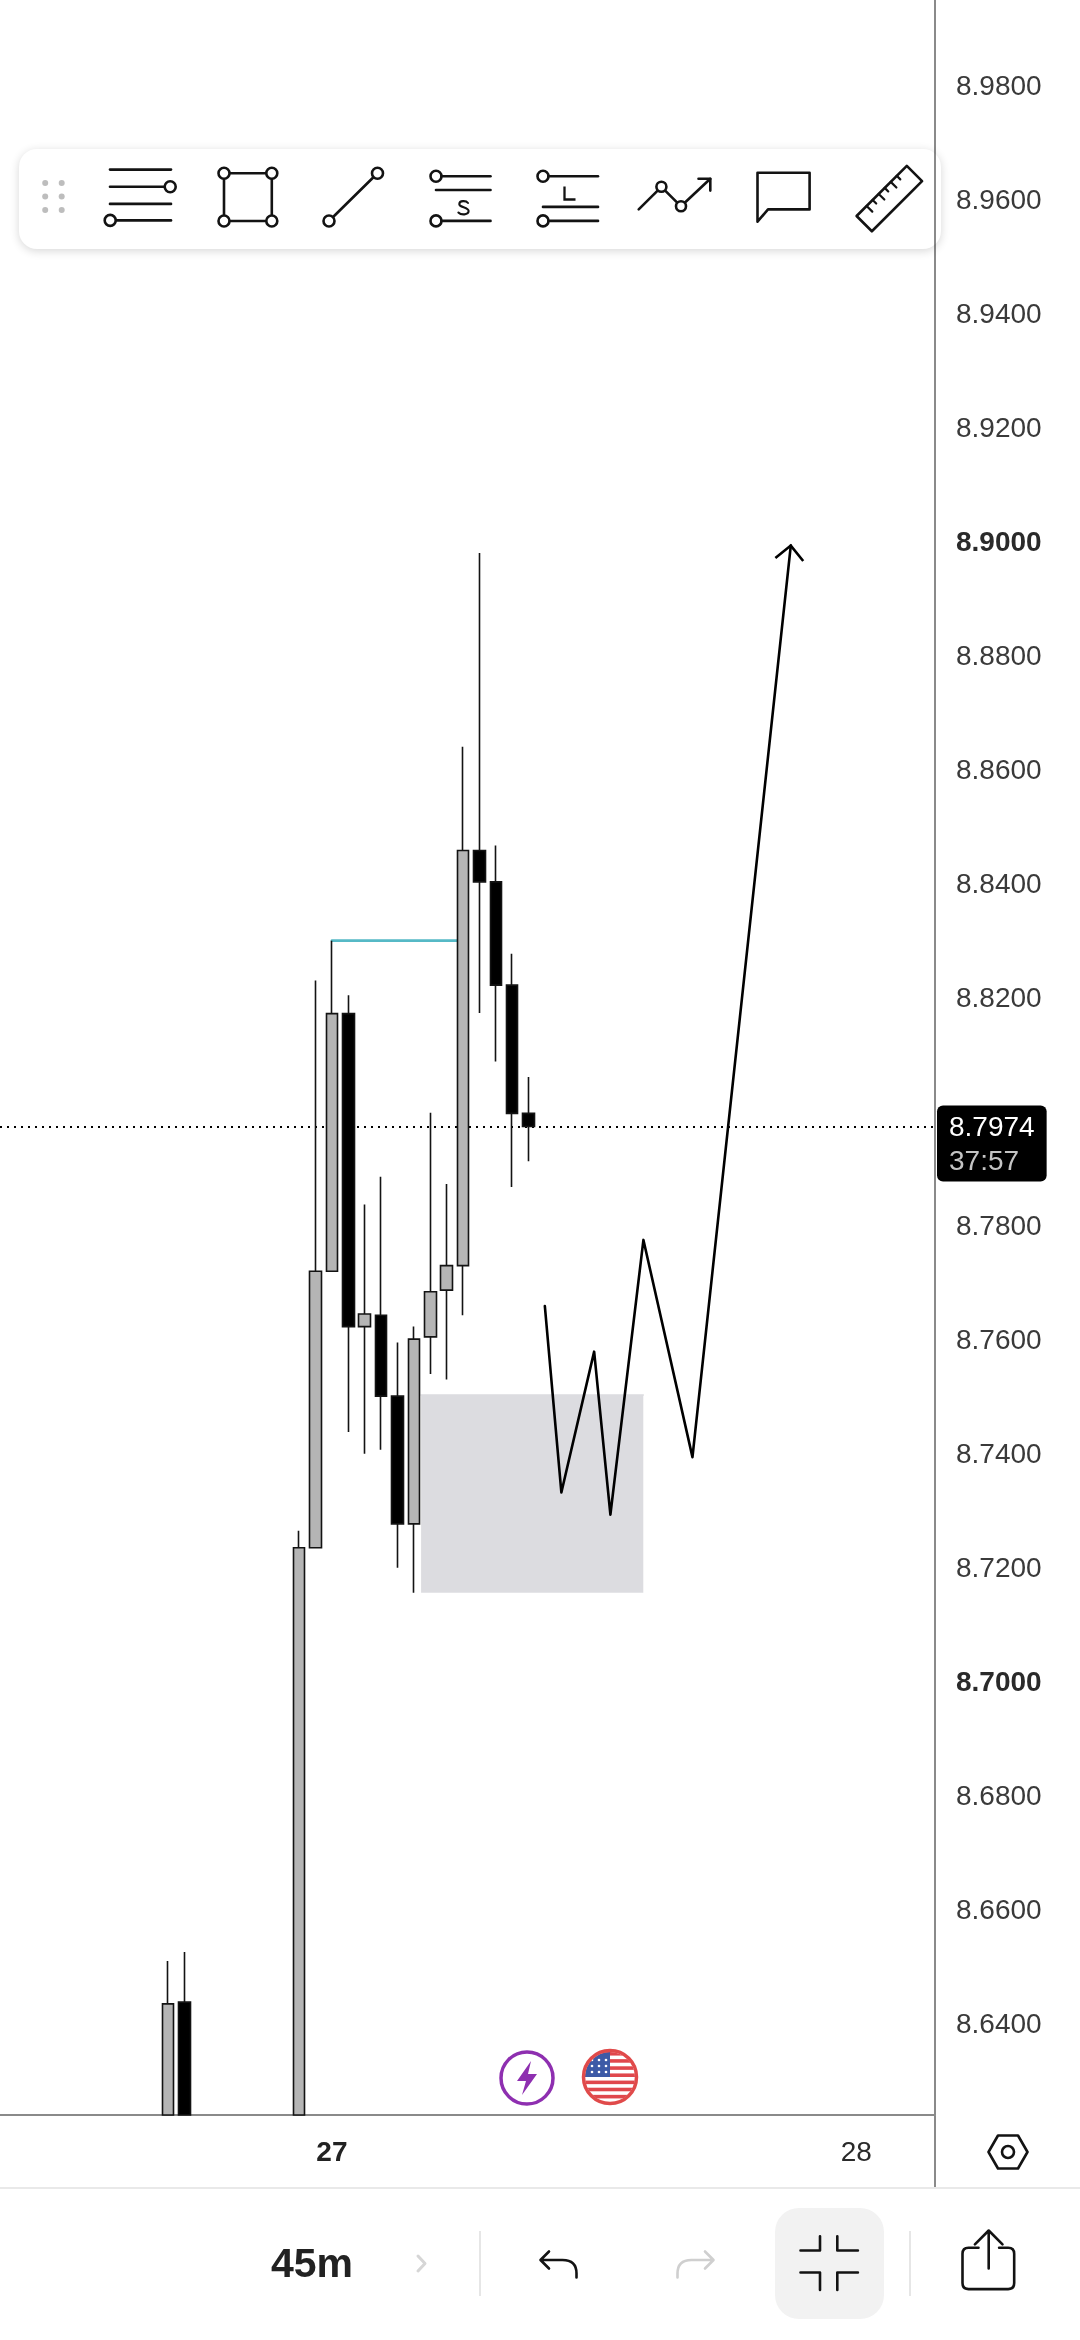  What do you see at coordinates (999, 86) in the screenshot?
I see `y-tick-label: 8.9800` at bounding box center [999, 86].